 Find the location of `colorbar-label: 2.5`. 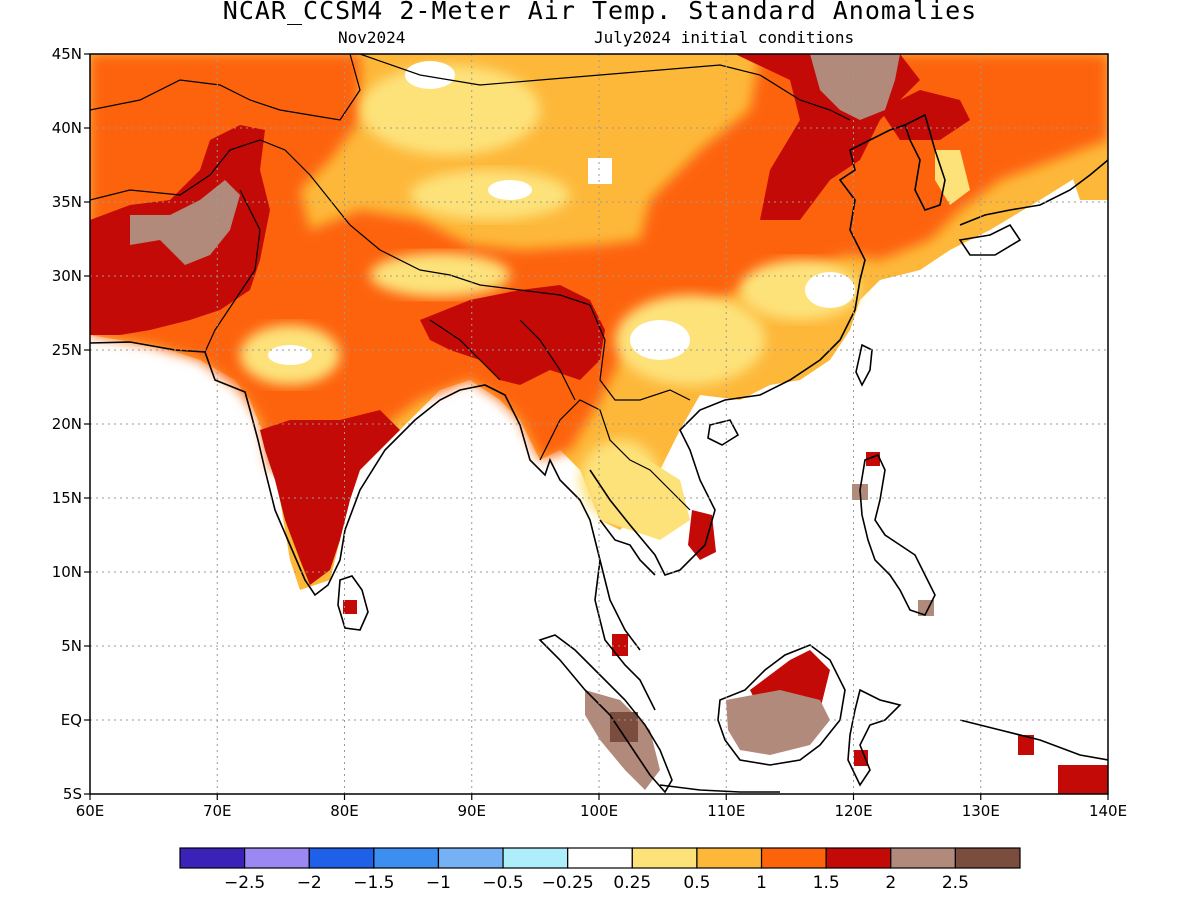

colorbar-label: 2.5 is located at coordinates (955, 883).